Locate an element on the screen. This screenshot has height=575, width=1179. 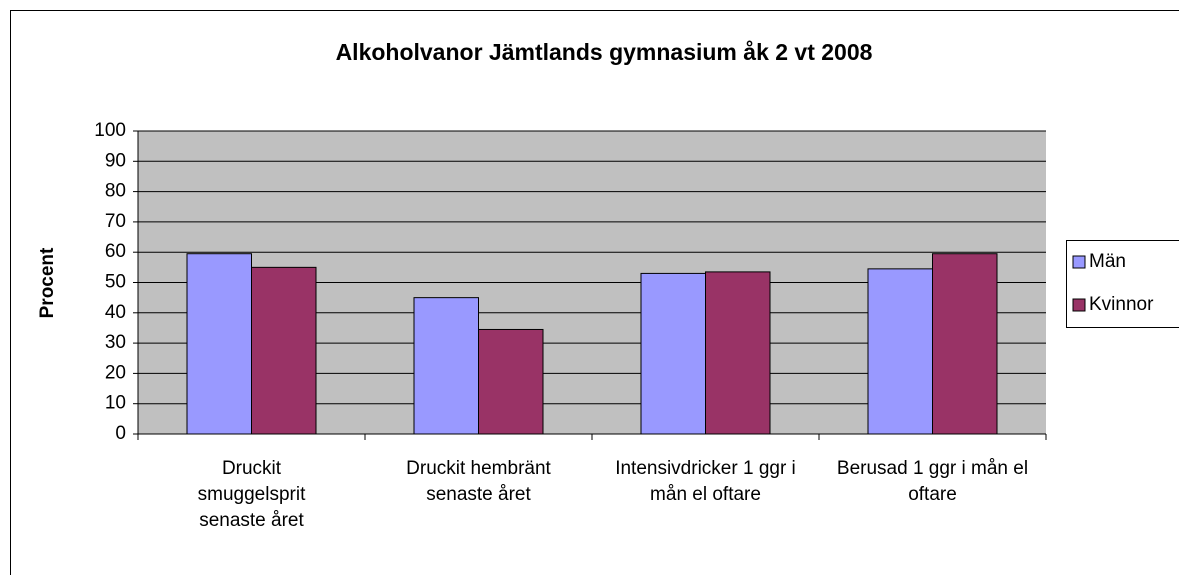
y-tick-label: 20 is located at coordinates (115, 372).